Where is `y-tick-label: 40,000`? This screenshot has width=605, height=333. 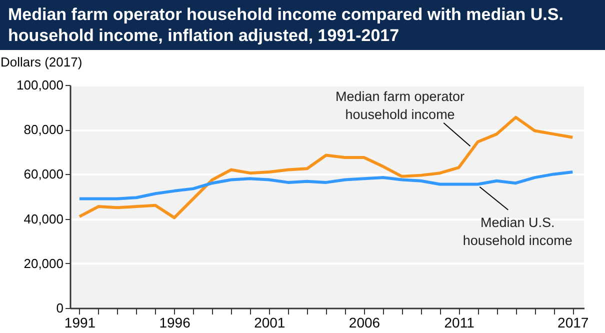
y-tick-label: 40,000 is located at coordinates (44, 218).